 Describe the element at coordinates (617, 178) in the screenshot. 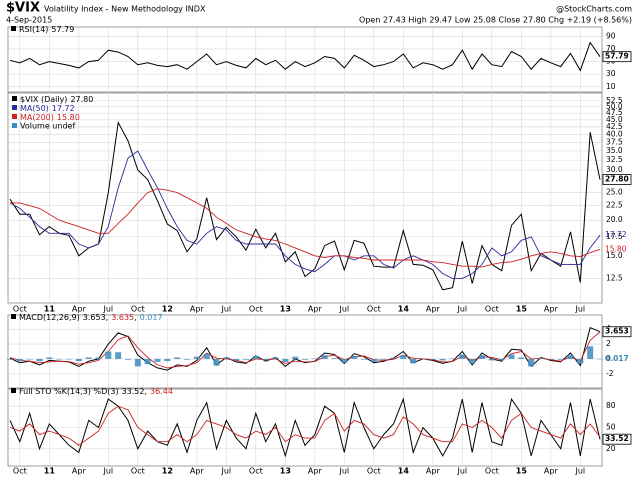

I see `last-value-label: 27.80` at that location.